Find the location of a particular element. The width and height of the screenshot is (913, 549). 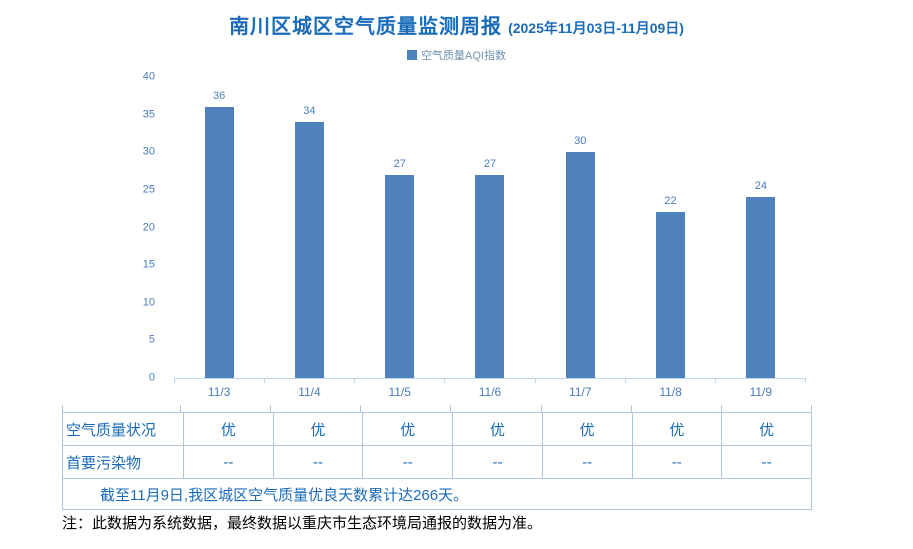

table-top-ticks is located at coordinates (437, 408).